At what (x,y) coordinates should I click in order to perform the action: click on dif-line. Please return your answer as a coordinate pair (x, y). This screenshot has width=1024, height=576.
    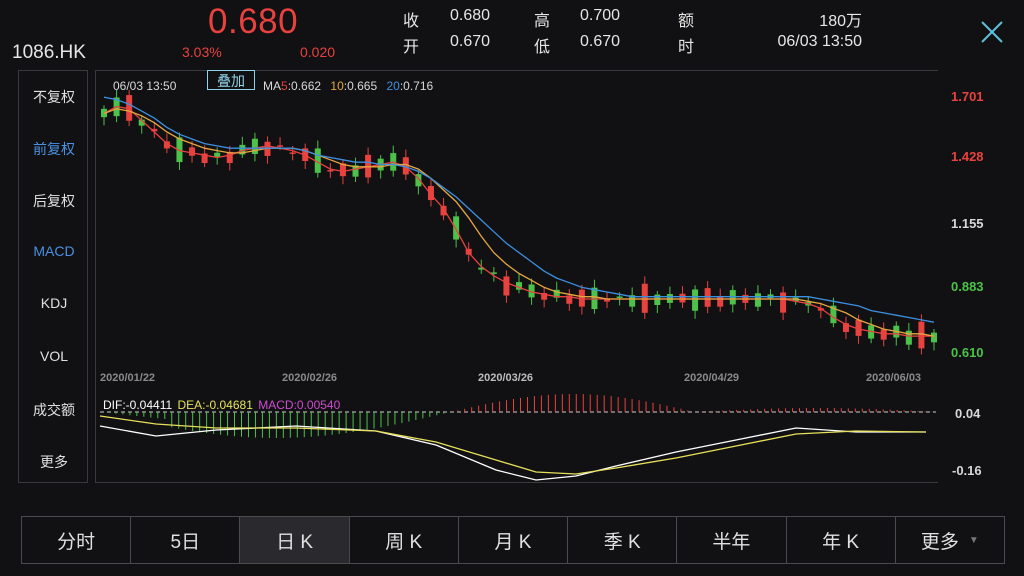
    Looking at the image, I should click on (512, 453).